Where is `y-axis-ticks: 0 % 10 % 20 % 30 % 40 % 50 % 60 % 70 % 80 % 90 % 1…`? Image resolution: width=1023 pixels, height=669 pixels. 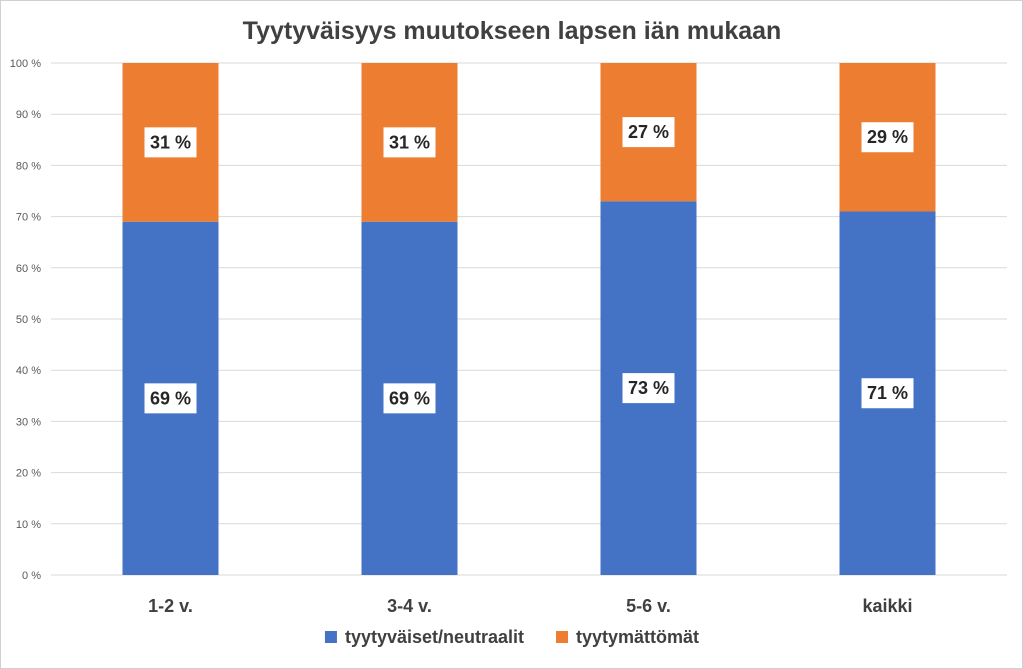 y-axis-ticks: 0 % 10 % 20 % 30 % 40 % 50 % 60 % 70 % 80 % 90 % 1… is located at coordinates (25, 320).